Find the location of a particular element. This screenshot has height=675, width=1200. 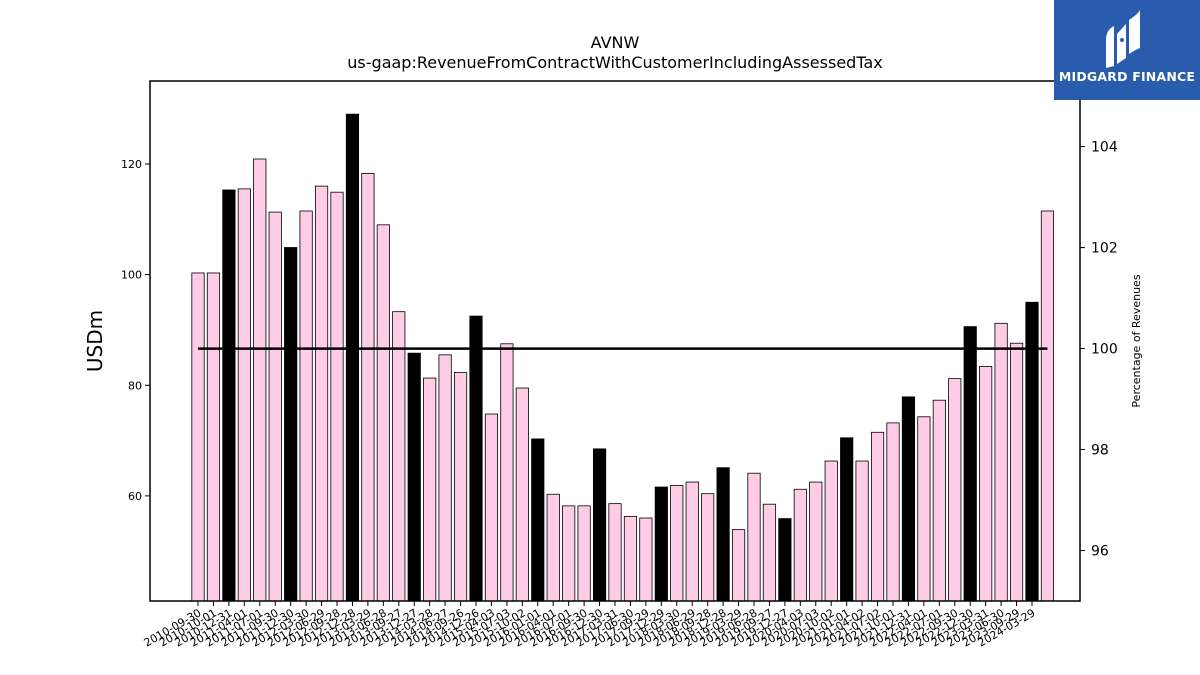

y-tick-label-60: 60 is located at coordinates (135, 496).